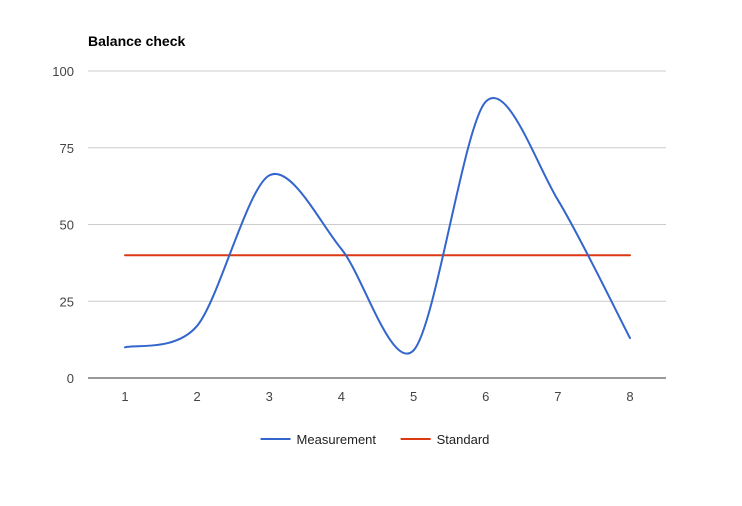  What do you see at coordinates (67, 225) in the screenshot?
I see `y-tick-label: 50` at bounding box center [67, 225].